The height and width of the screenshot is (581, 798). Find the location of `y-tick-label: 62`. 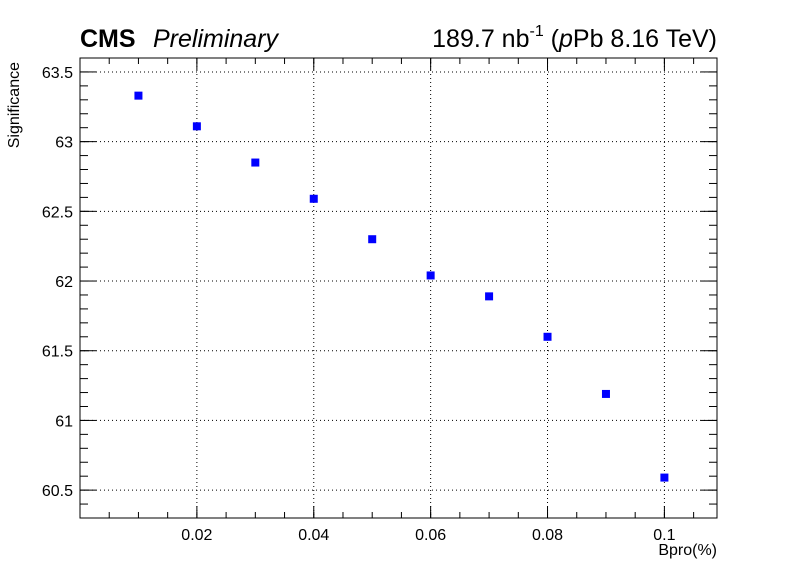

y-tick-label: 62 is located at coordinates (64, 282).